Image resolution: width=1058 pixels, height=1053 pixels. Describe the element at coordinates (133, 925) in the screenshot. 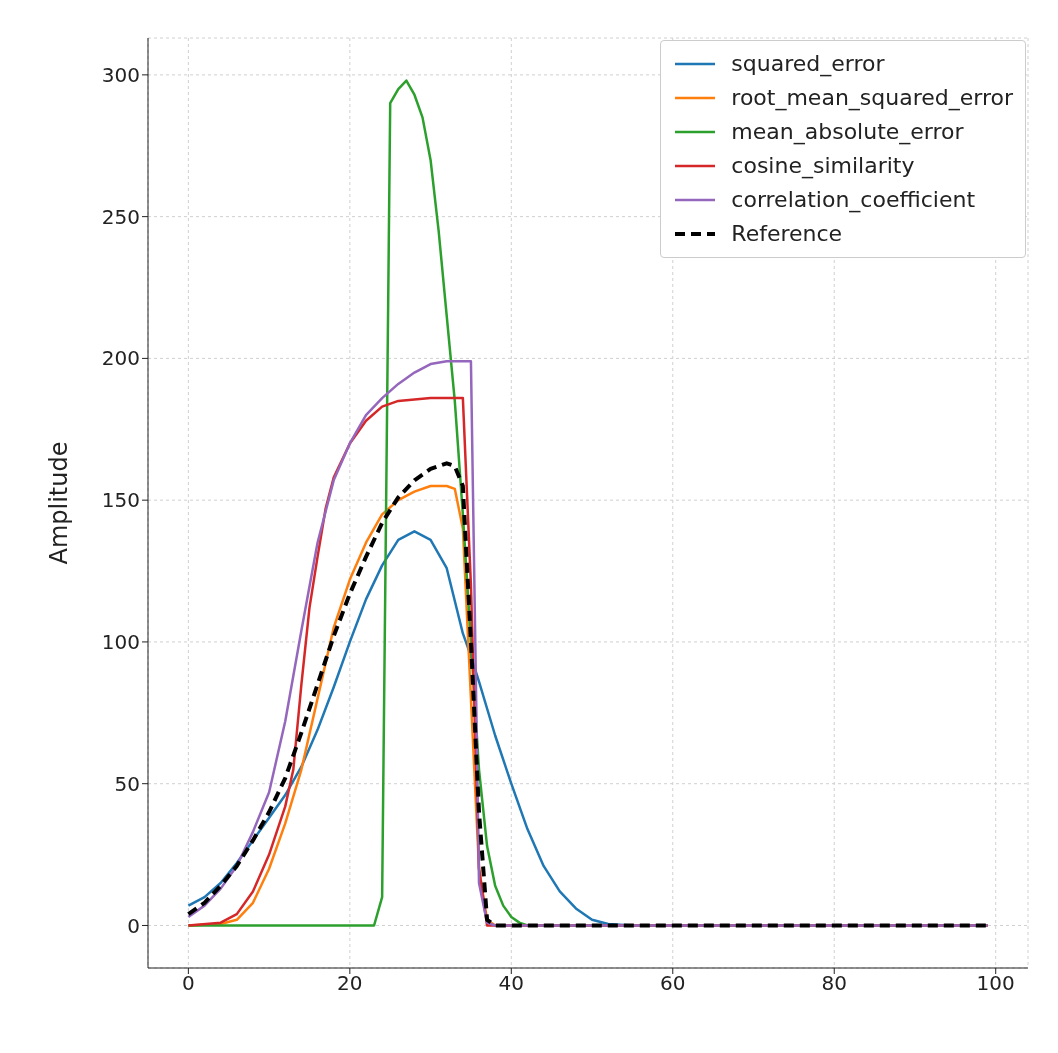

I see `y-tick-label: 0` at that location.